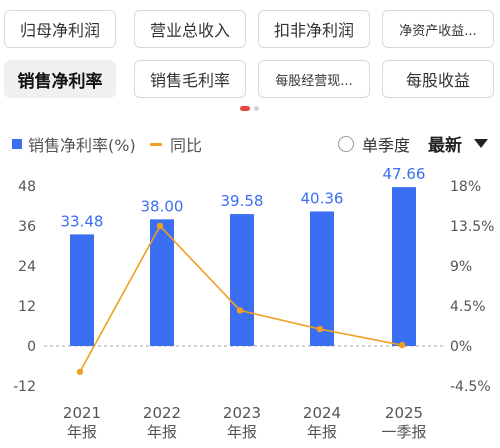 The height and width of the screenshot is (448, 500). Describe the element at coordinates (404, 413) in the screenshot. I see `x-axis-tick-year: 2025` at that location.